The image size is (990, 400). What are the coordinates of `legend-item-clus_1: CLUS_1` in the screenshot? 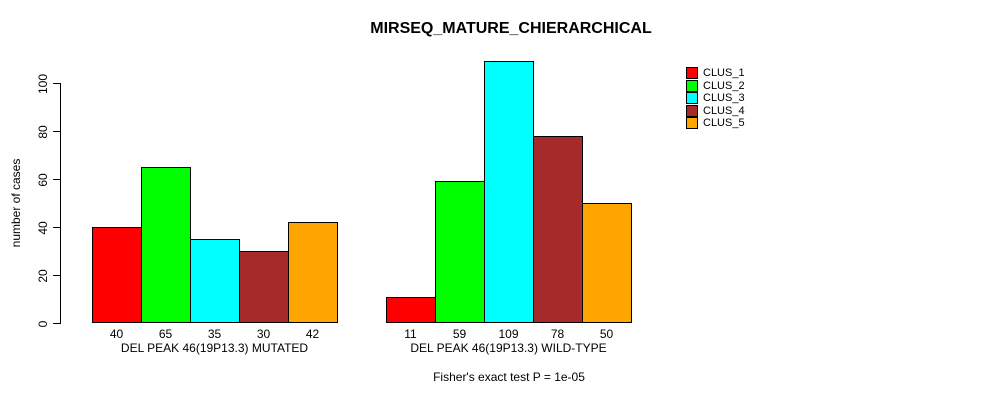 It's located at (715, 73).